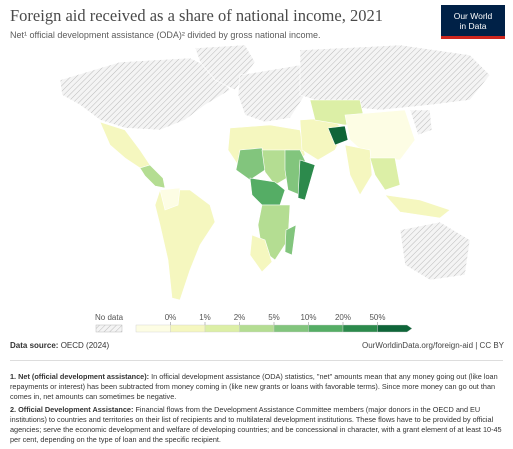  What do you see at coordinates (433, 345) in the screenshot?
I see `url: OurWorldinData.org/foreign-aid | CC BY` at bounding box center [433, 345].